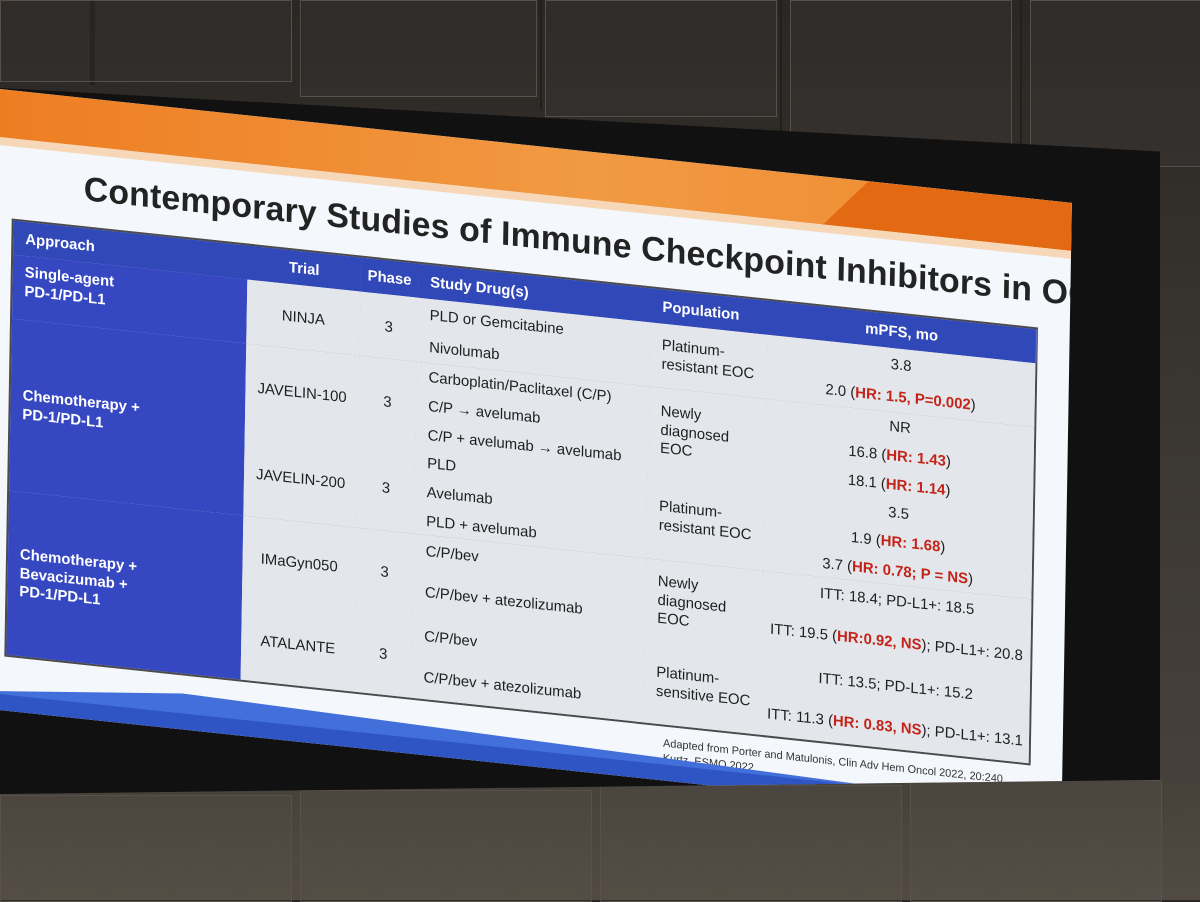  I want to click on mpfs-value: ITT: 11.3 (, so click(800, 717).